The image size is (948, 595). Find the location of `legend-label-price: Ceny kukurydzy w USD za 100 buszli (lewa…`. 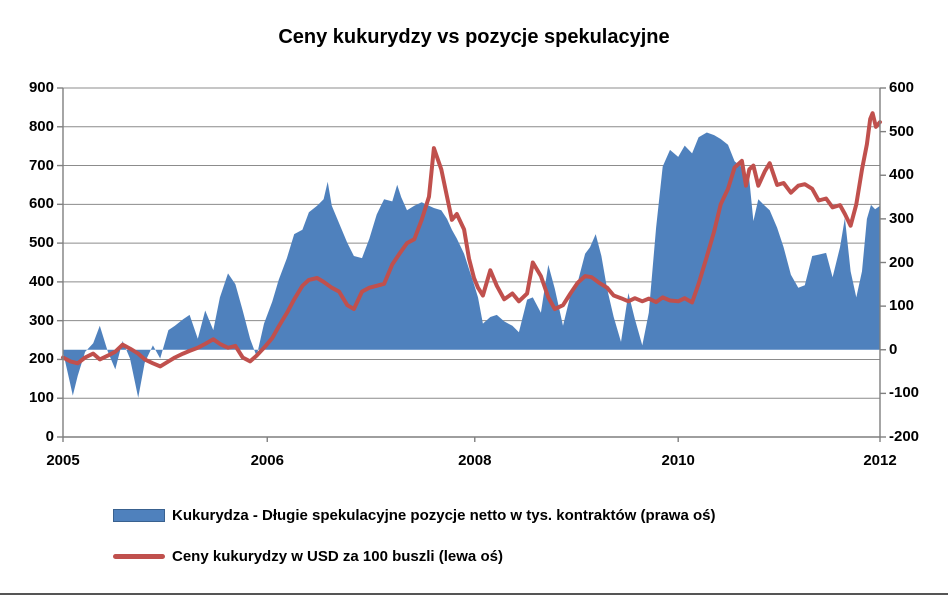

legend-label-price: Ceny kukurydzy w USD za 100 buszli (lewa… is located at coordinates (337, 556).